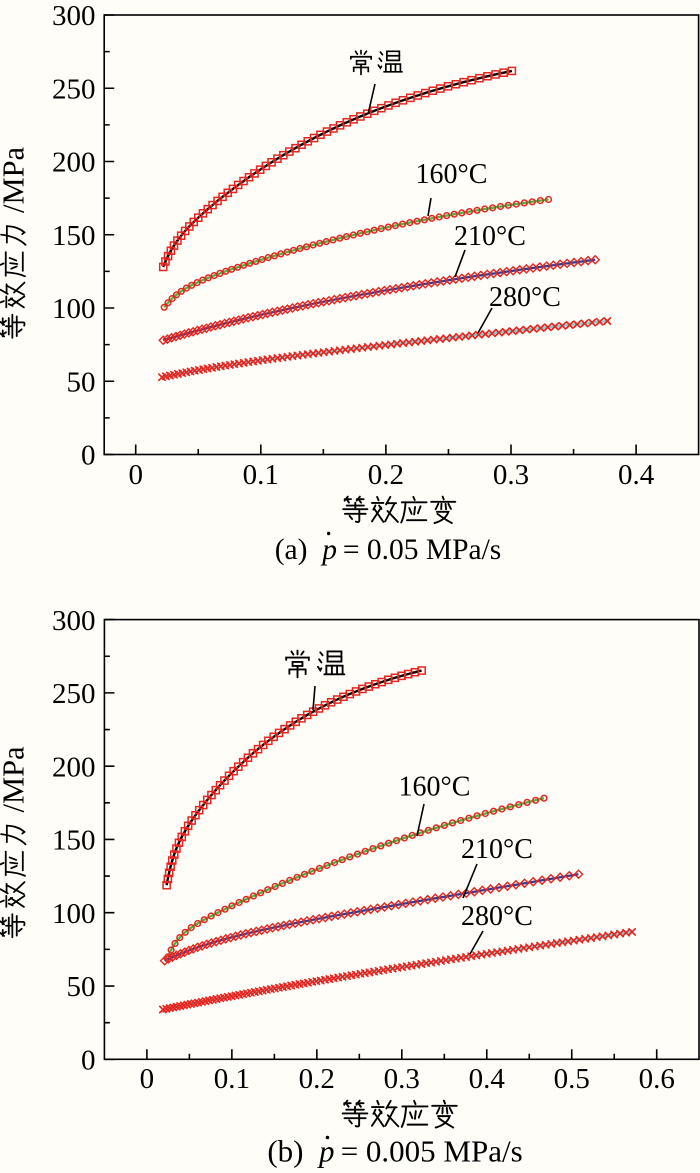 This screenshot has width=700, height=1173. What do you see at coordinates (572, 1079) in the screenshot?
I see `svg-text: 0.5` at bounding box center [572, 1079].